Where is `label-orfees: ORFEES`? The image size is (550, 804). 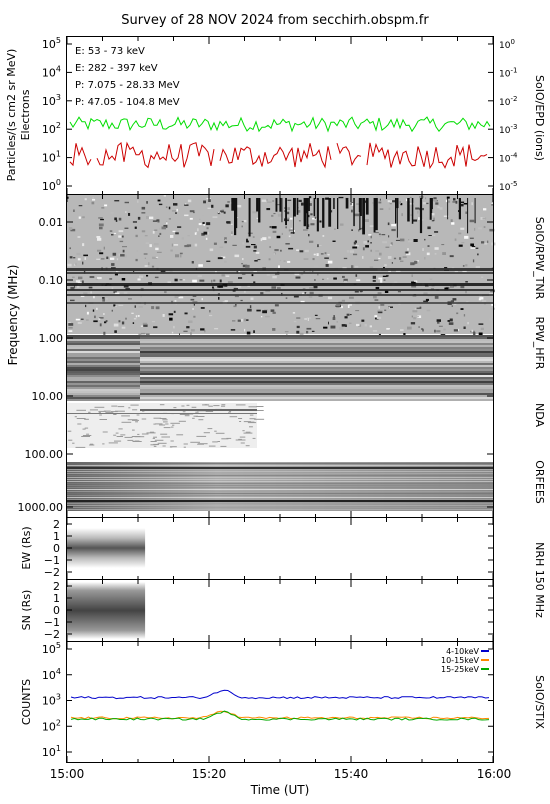 label-orfees: ORFEES is located at coordinates (539, 482).